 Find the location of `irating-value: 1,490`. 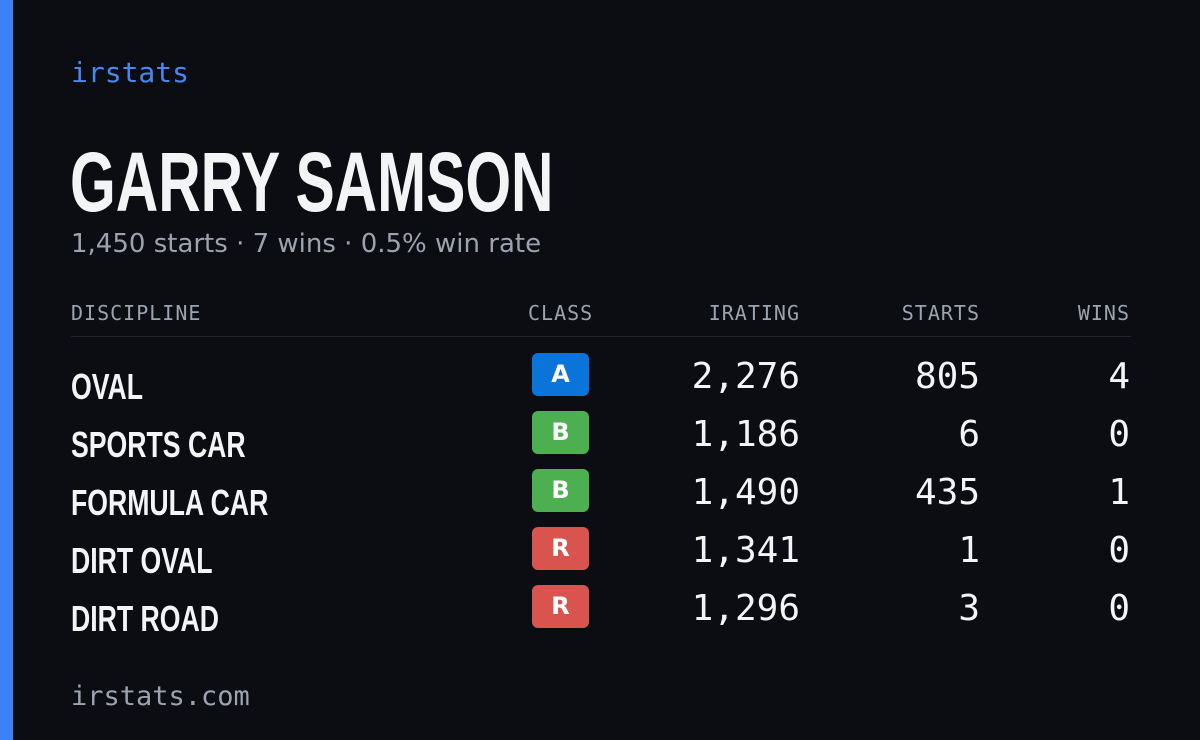

irating-value: 1,490 is located at coordinates (745, 492).